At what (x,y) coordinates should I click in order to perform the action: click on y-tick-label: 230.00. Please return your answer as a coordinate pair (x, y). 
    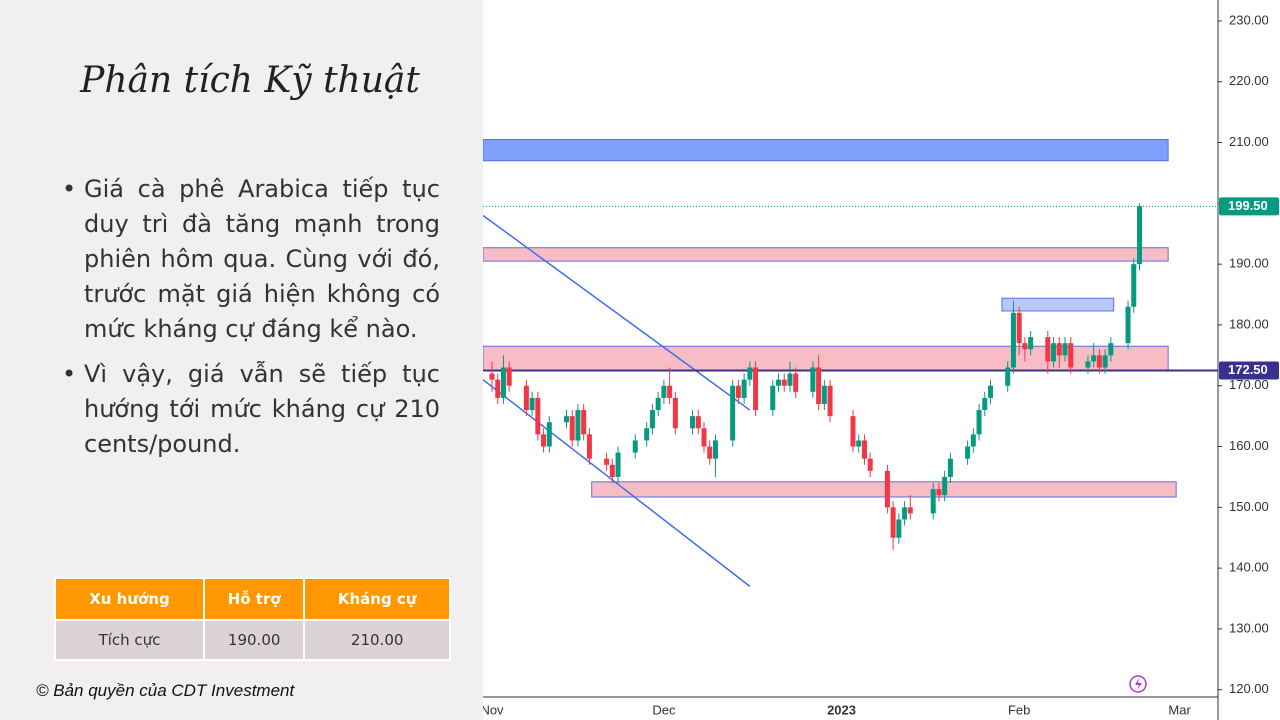
    Looking at the image, I should click on (1249, 19).